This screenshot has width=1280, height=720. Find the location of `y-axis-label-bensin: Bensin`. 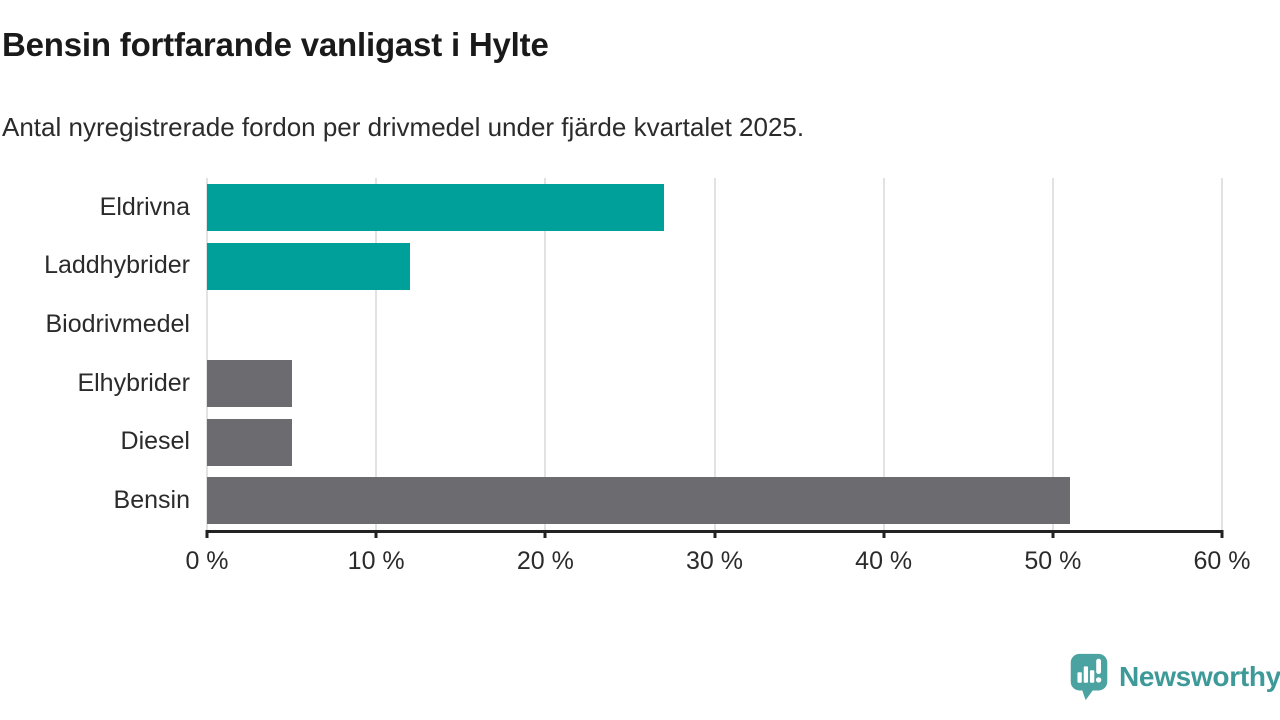

y-axis-label-bensin: Bensin is located at coordinates (151, 500).